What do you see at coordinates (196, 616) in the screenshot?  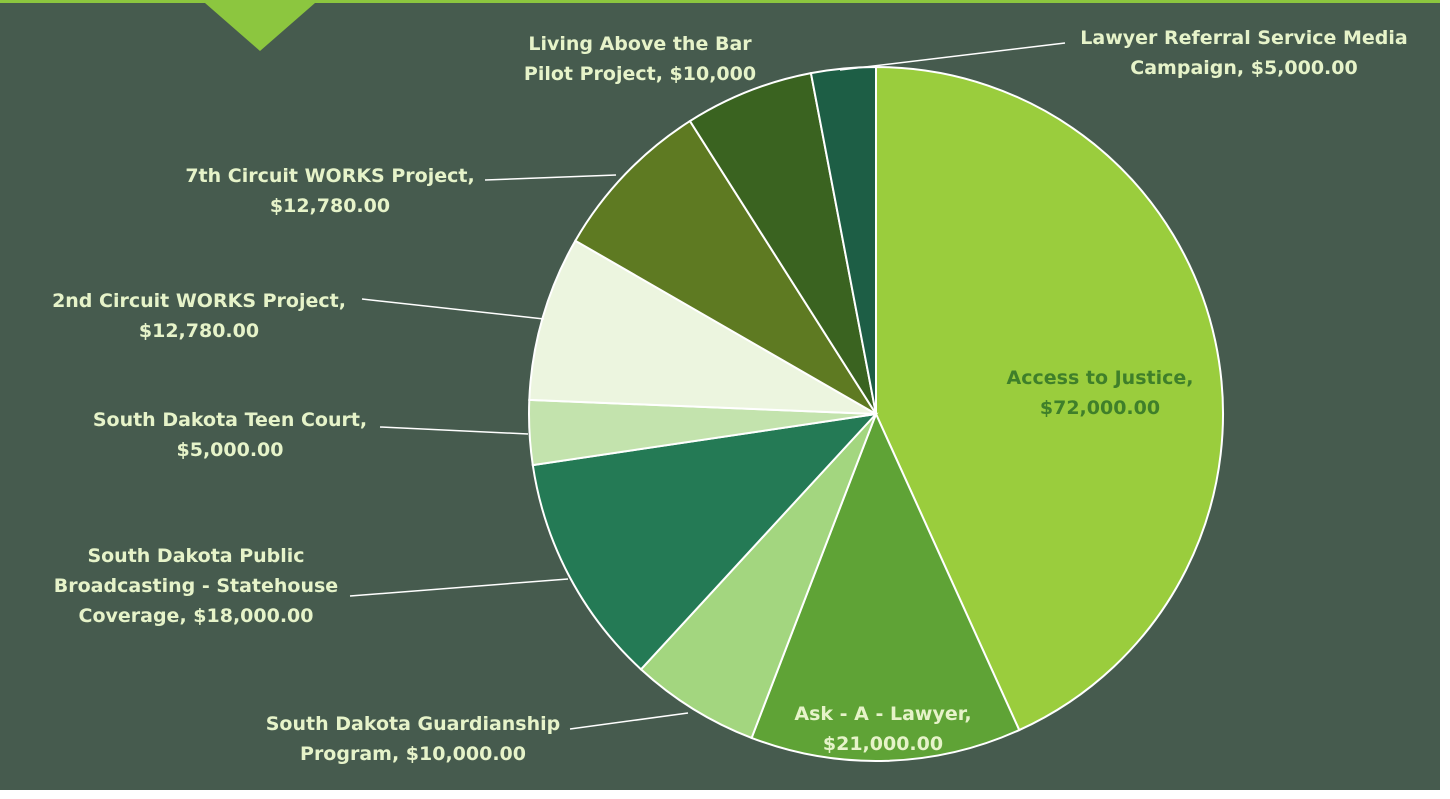 I see `slice-label-line: Coverage, $18,000.00` at bounding box center [196, 616].